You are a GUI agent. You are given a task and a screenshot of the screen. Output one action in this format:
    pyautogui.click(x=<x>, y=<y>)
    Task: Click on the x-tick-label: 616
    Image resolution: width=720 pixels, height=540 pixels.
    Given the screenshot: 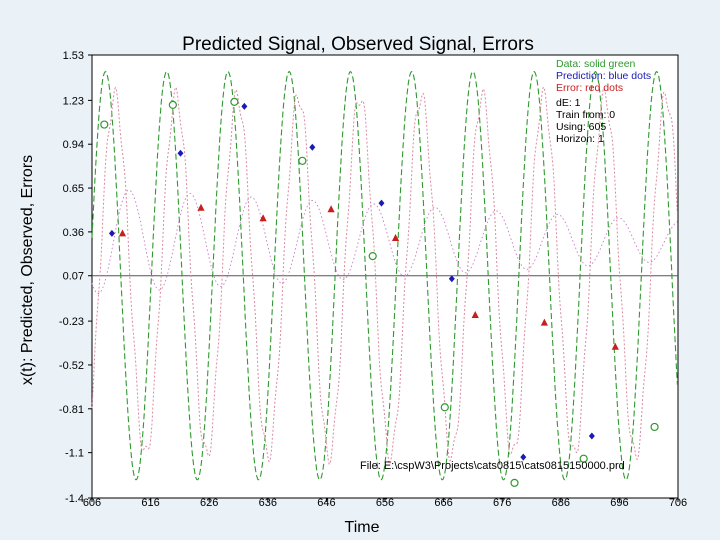 What is the action you would take?
    pyautogui.click(x=150, y=503)
    